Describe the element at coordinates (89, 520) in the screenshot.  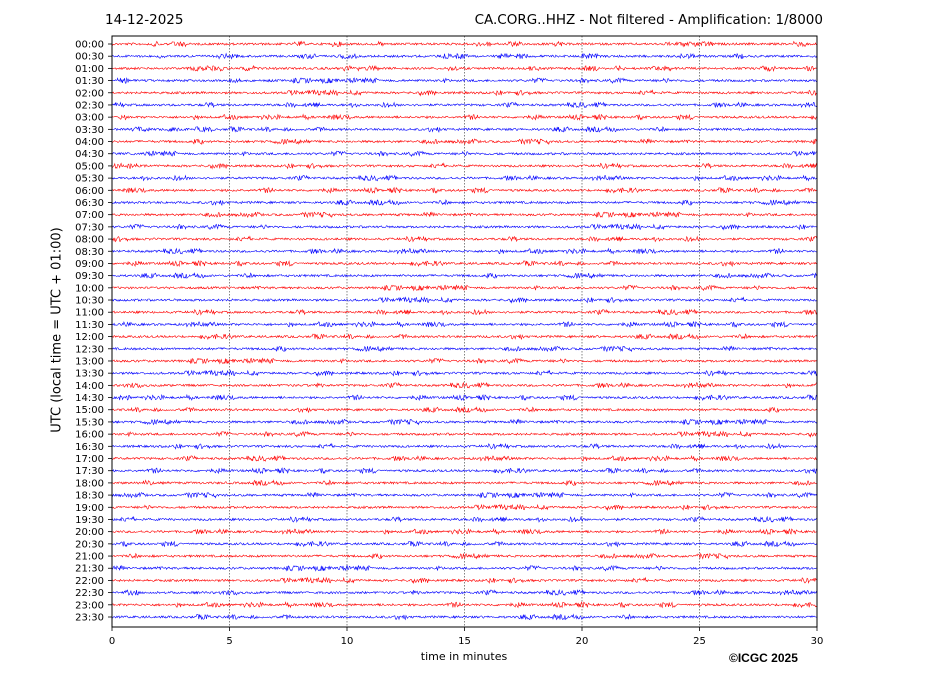
I see `y-tick-label: 19:30` at that location.